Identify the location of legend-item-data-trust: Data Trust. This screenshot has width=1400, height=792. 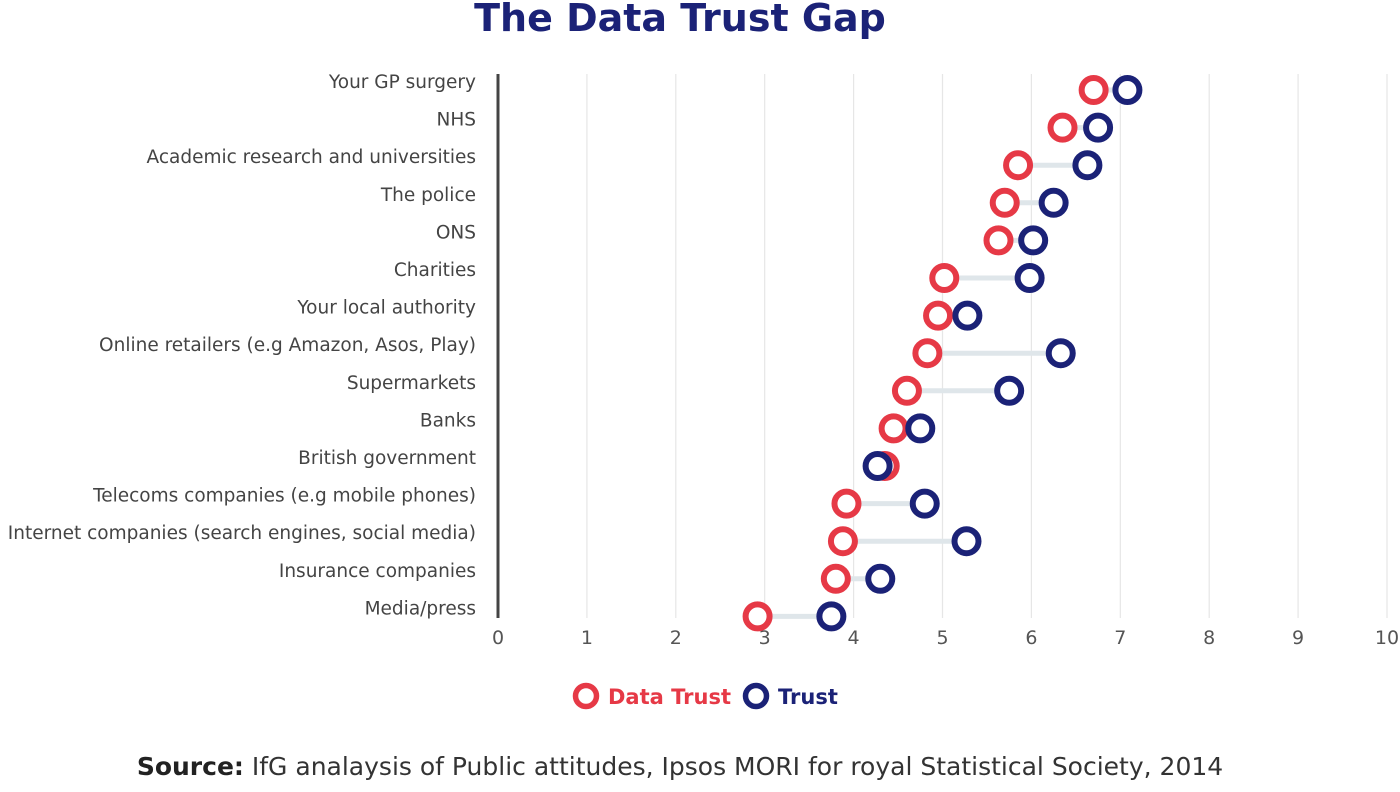
(652, 696).